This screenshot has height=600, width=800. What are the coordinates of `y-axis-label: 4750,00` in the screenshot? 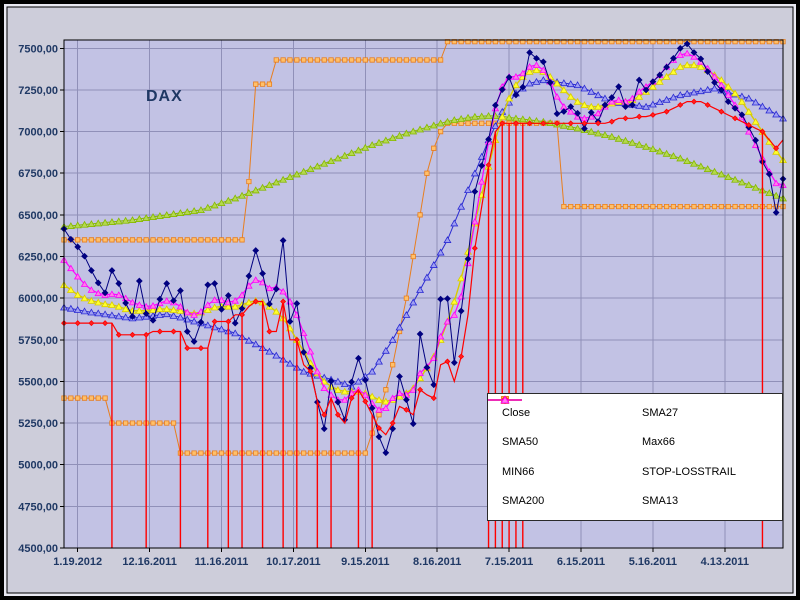 It's located at (38, 507).